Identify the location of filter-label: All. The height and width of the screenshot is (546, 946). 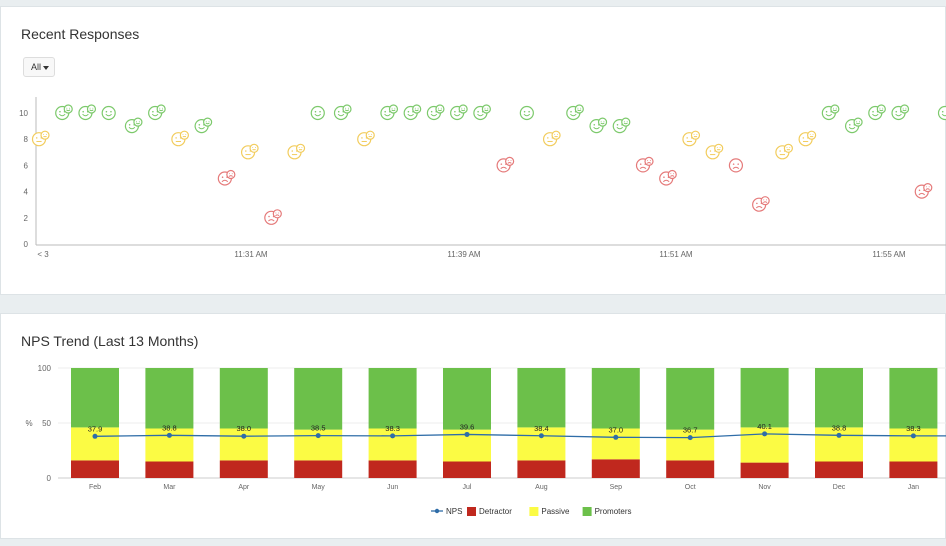
(36, 67).